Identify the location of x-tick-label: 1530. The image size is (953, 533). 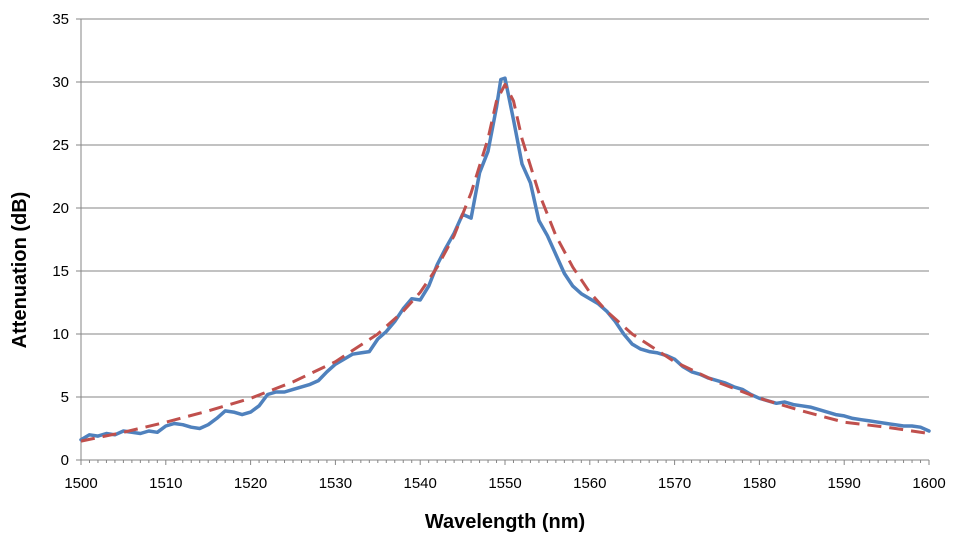
(335, 483).